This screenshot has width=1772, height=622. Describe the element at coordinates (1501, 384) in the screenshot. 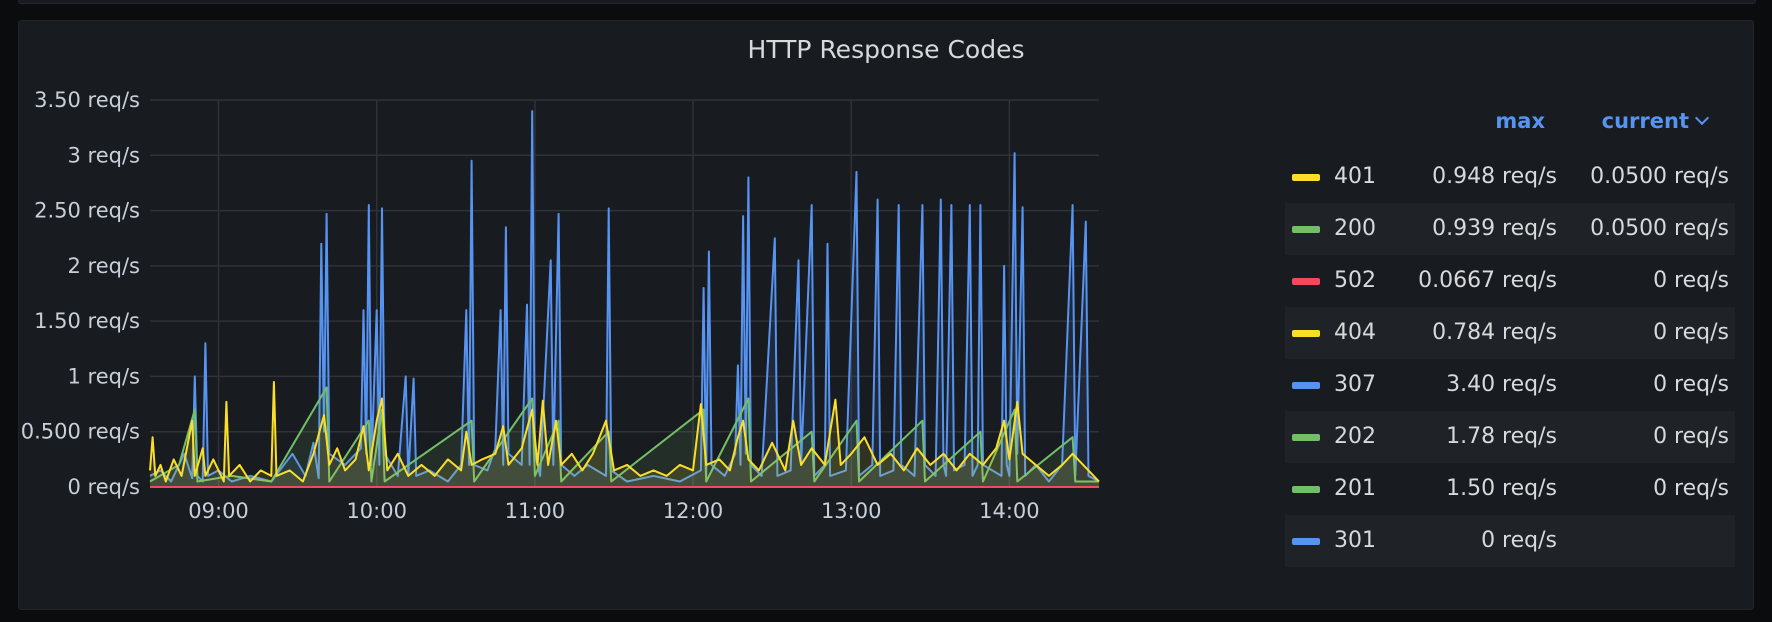

I see `legend-max-value: 3.40 req/s` at that location.